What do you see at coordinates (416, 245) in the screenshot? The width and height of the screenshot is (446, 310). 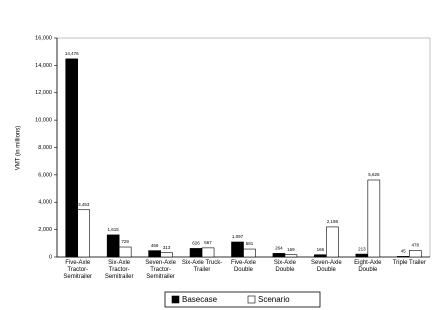 I see `data-label: 478` at bounding box center [416, 245].